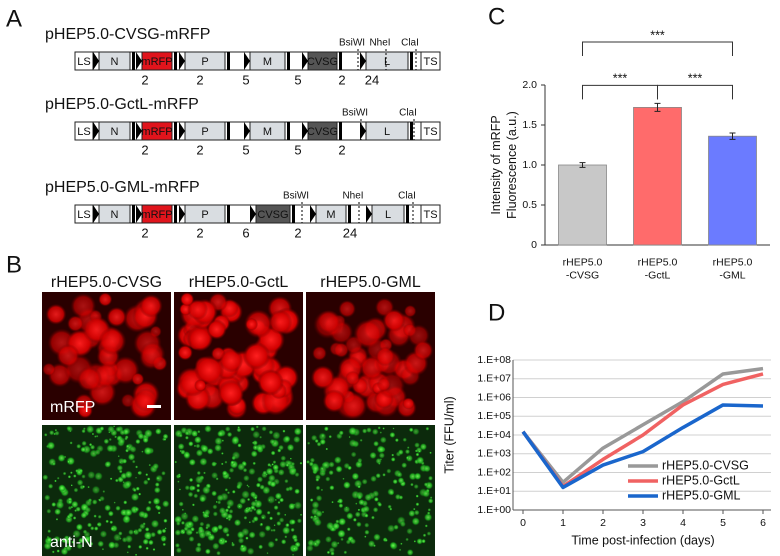  What do you see at coordinates (732, 190) in the screenshot?
I see `bar` at bounding box center [732, 190].